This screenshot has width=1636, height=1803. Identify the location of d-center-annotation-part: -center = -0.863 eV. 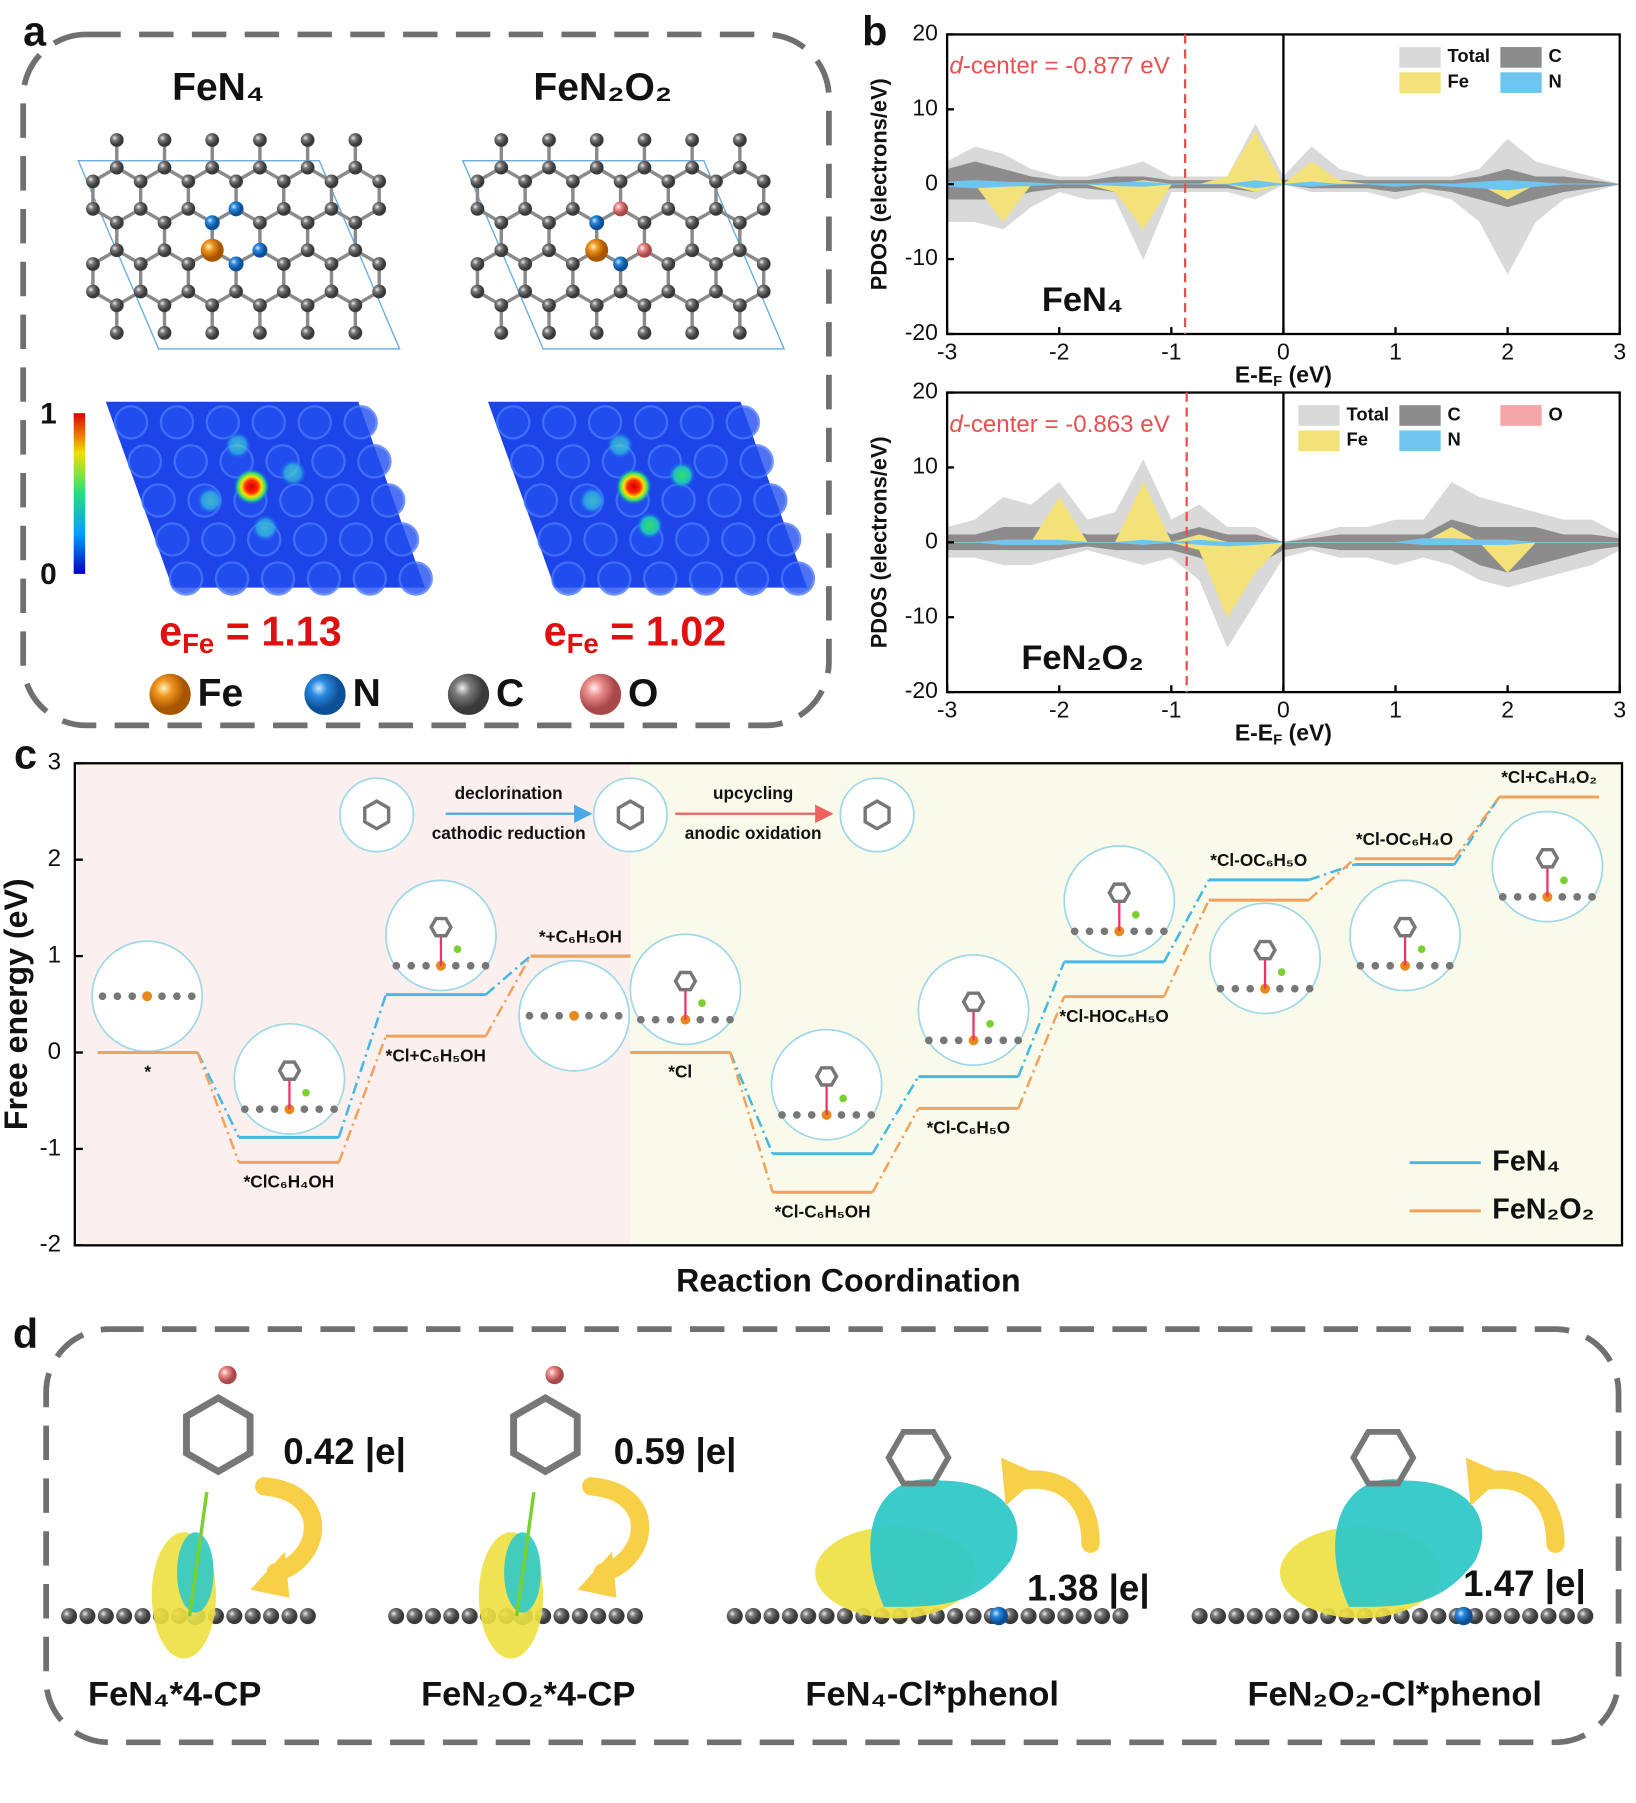
(1066, 424).